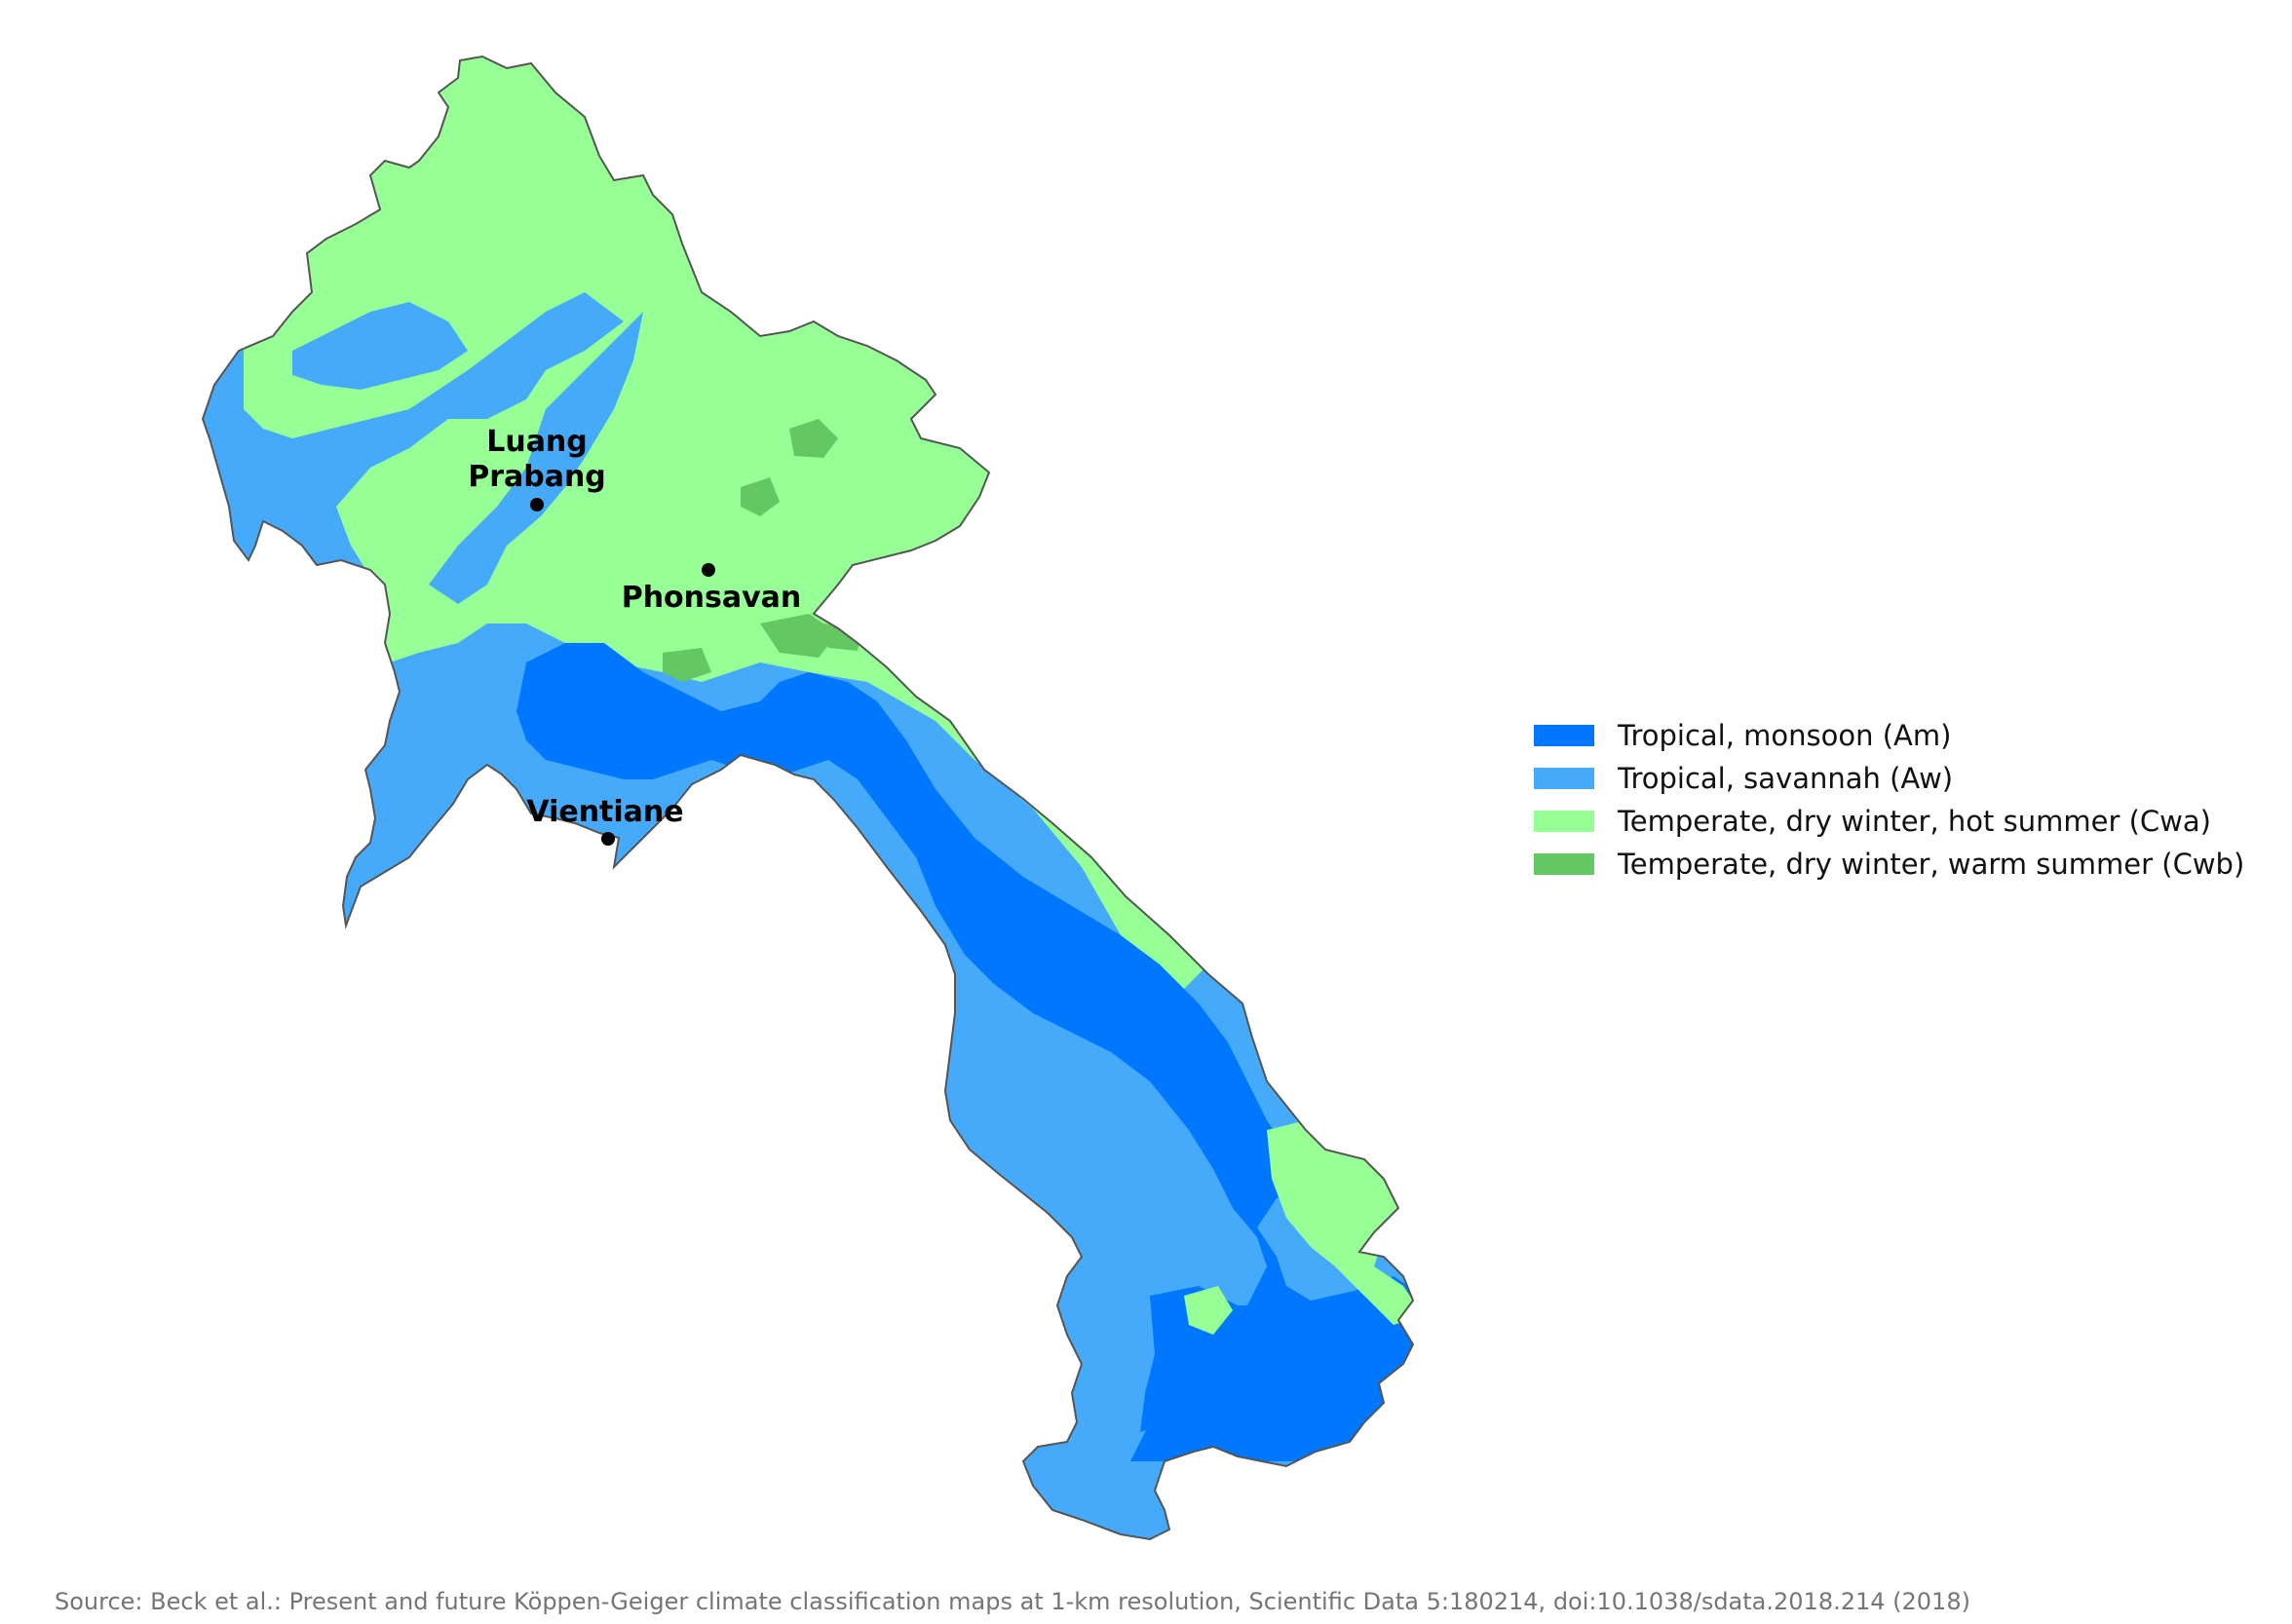  What do you see at coordinates (537, 477) in the screenshot?
I see `city-label-prabang: Prabang` at bounding box center [537, 477].